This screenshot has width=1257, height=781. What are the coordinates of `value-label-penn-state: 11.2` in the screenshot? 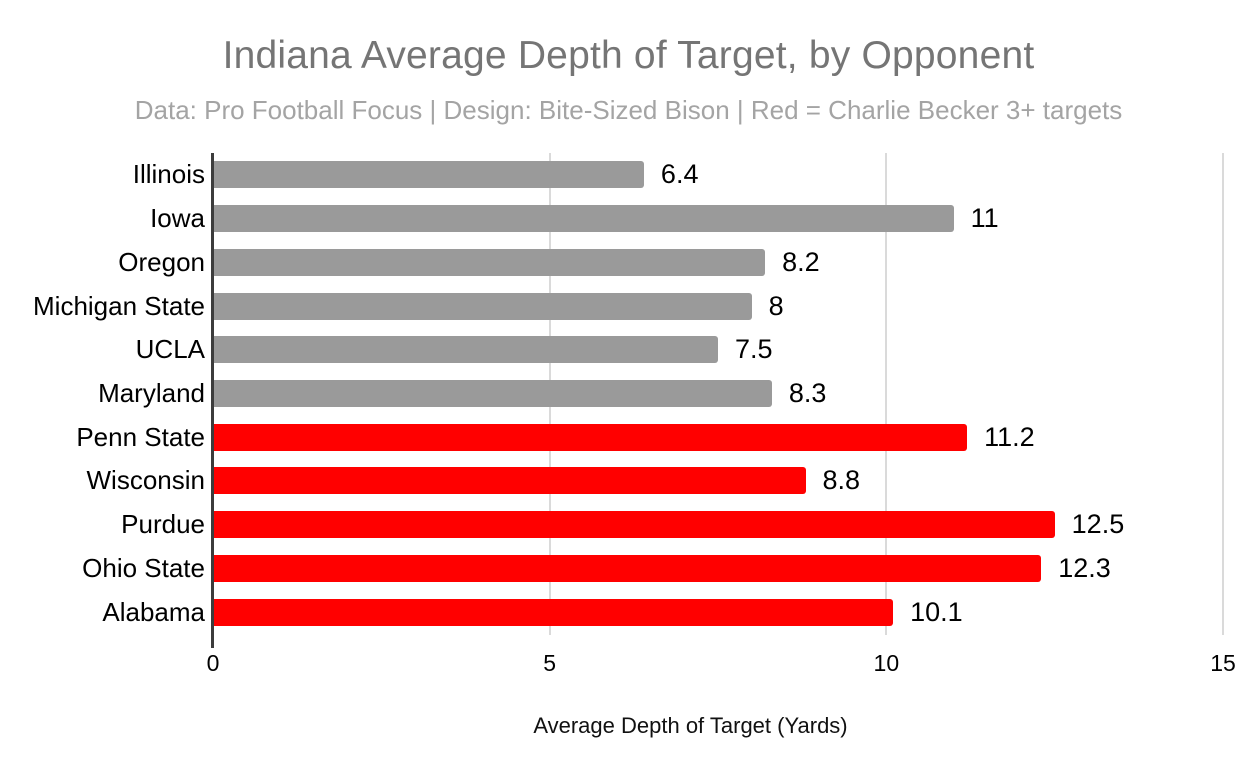 It's located at (1009, 436).